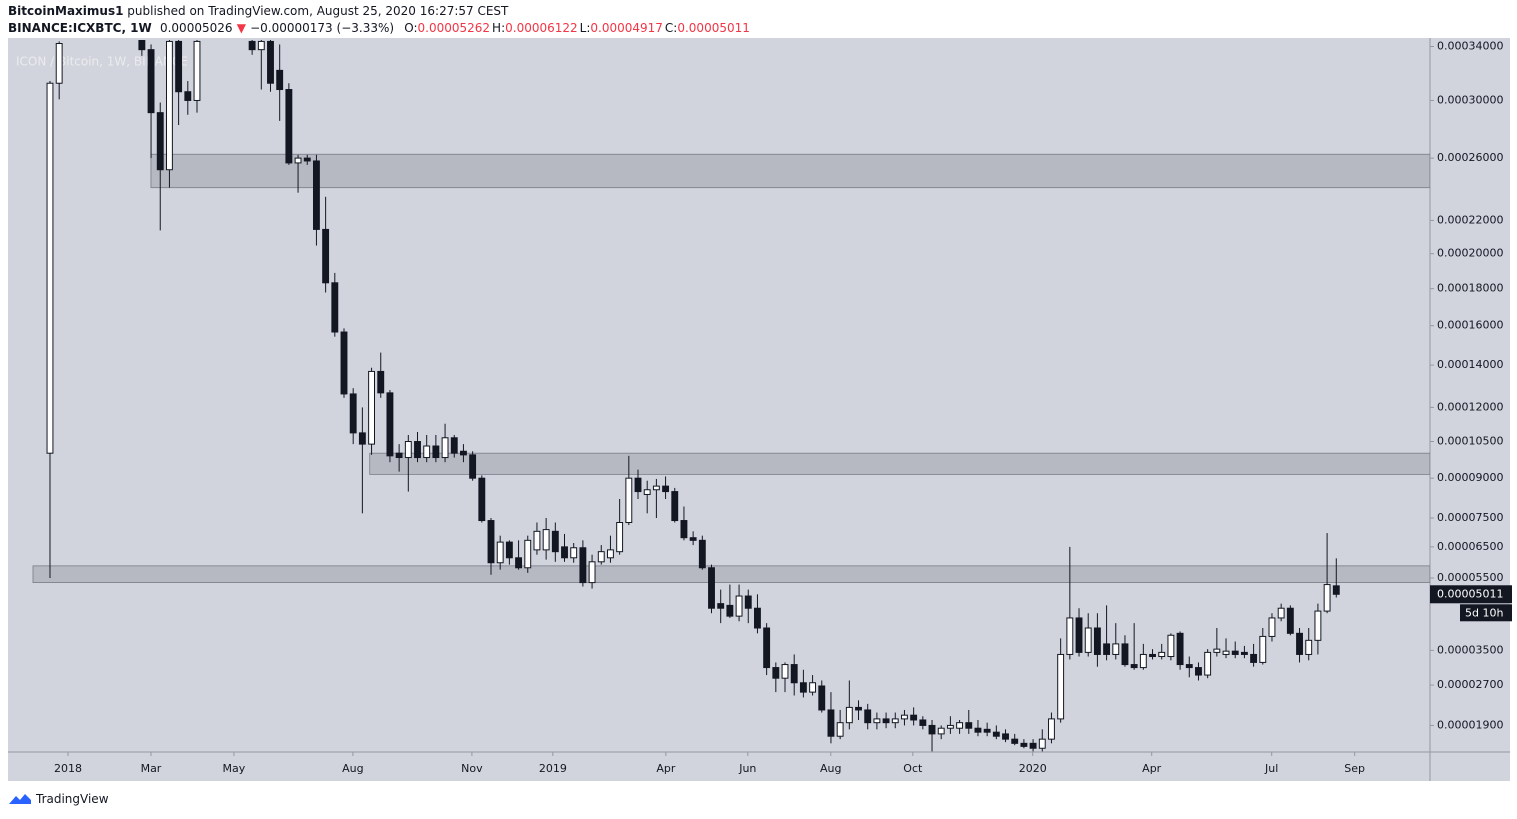 The height and width of the screenshot is (819, 1517). Describe the element at coordinates (1470, 219) in the screenshot. I see `y-tick-label: 0.00022000` at that location.